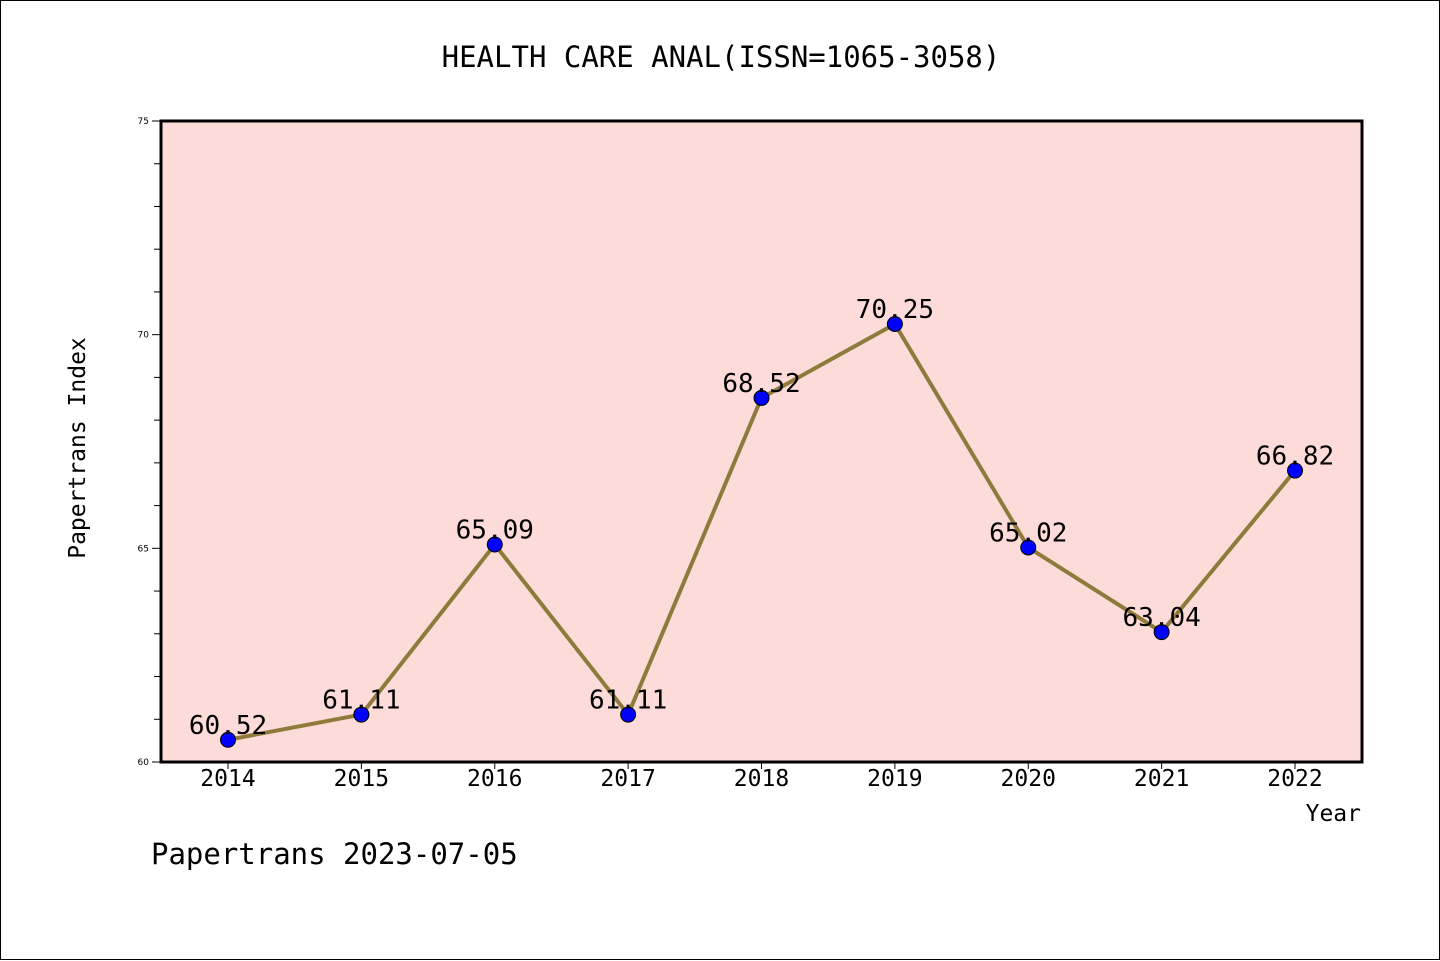 This screenshot has width=1440, height=961. Describe the element at coordinates (144, 336) in the screenshot. I see `y-tick-label: 70` at that location.